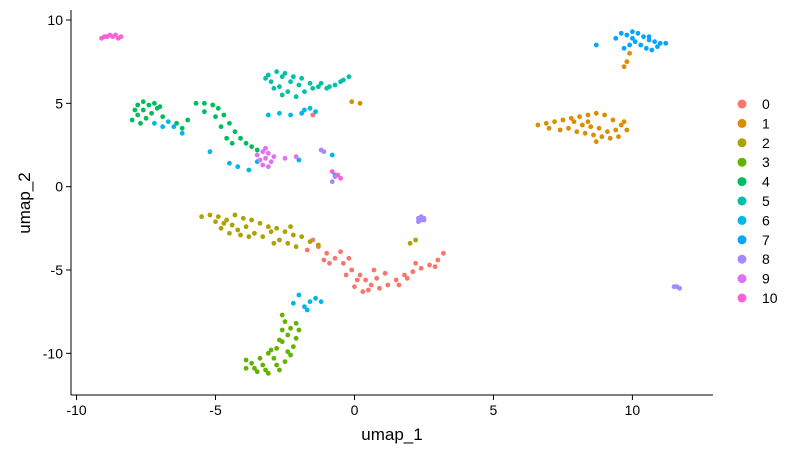 Image resolution: width=797 pixels, height=457 pixels. What do you see at coordinates (76, 410) in the screenshot?
I see `x-tick-label: -10` at bounding box center [76, 410].